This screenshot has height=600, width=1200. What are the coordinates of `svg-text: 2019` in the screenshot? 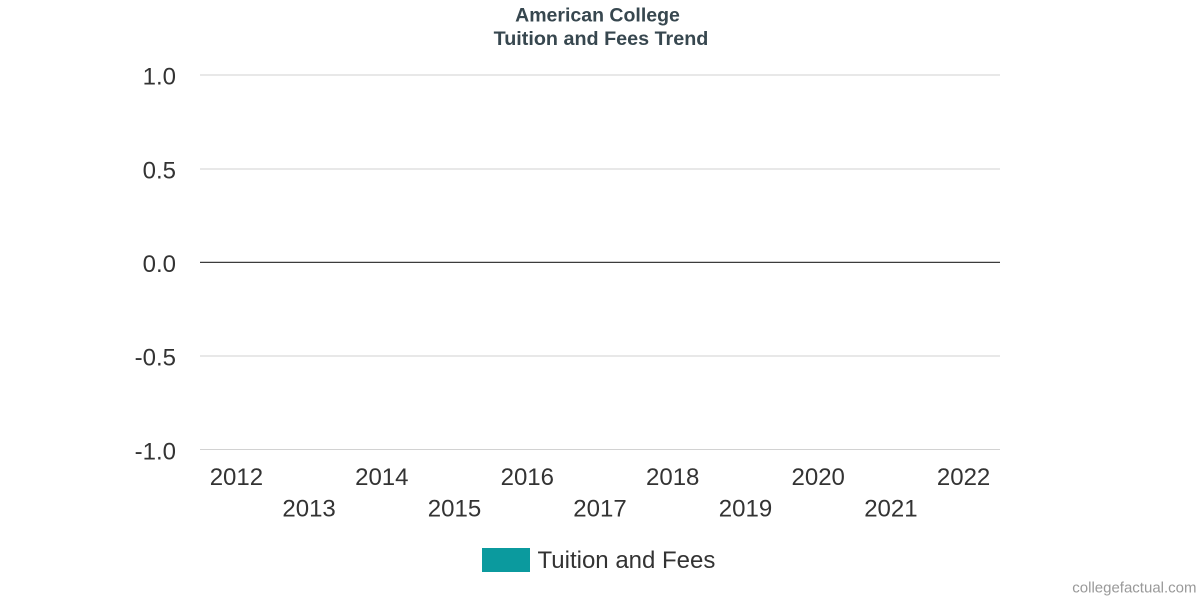 It's located at (745, 509).